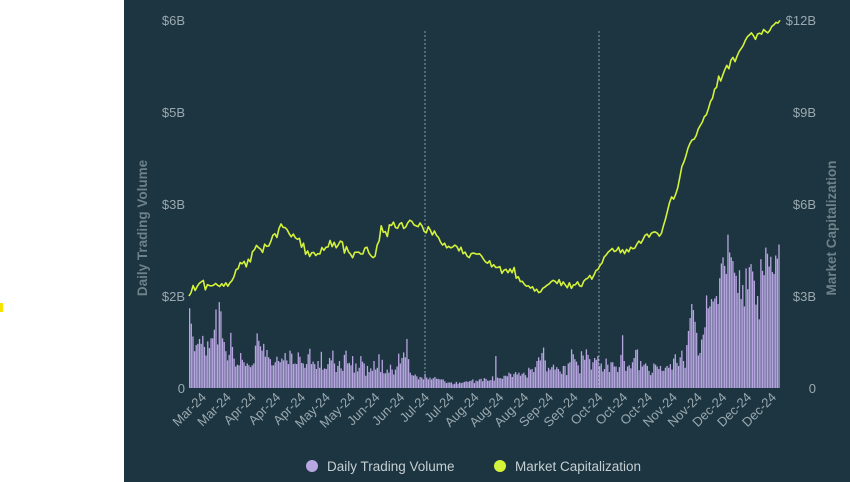 The image size is (850, 482). Describe the element at coordinates (804, 296) in the screenshot. I see `right-tick-label: $3B` at that location.